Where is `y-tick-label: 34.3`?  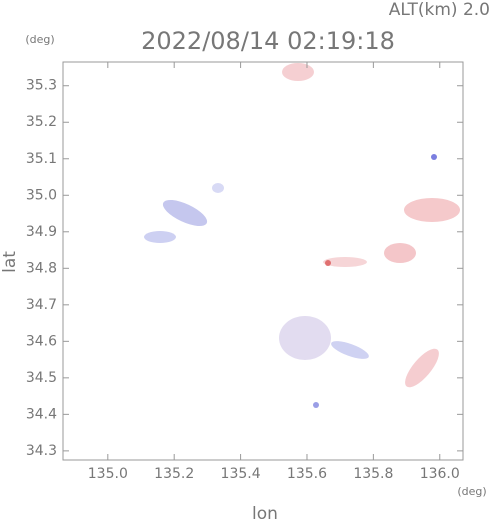 y-tick-label: 34.3 is located at coordinates (41, 451).